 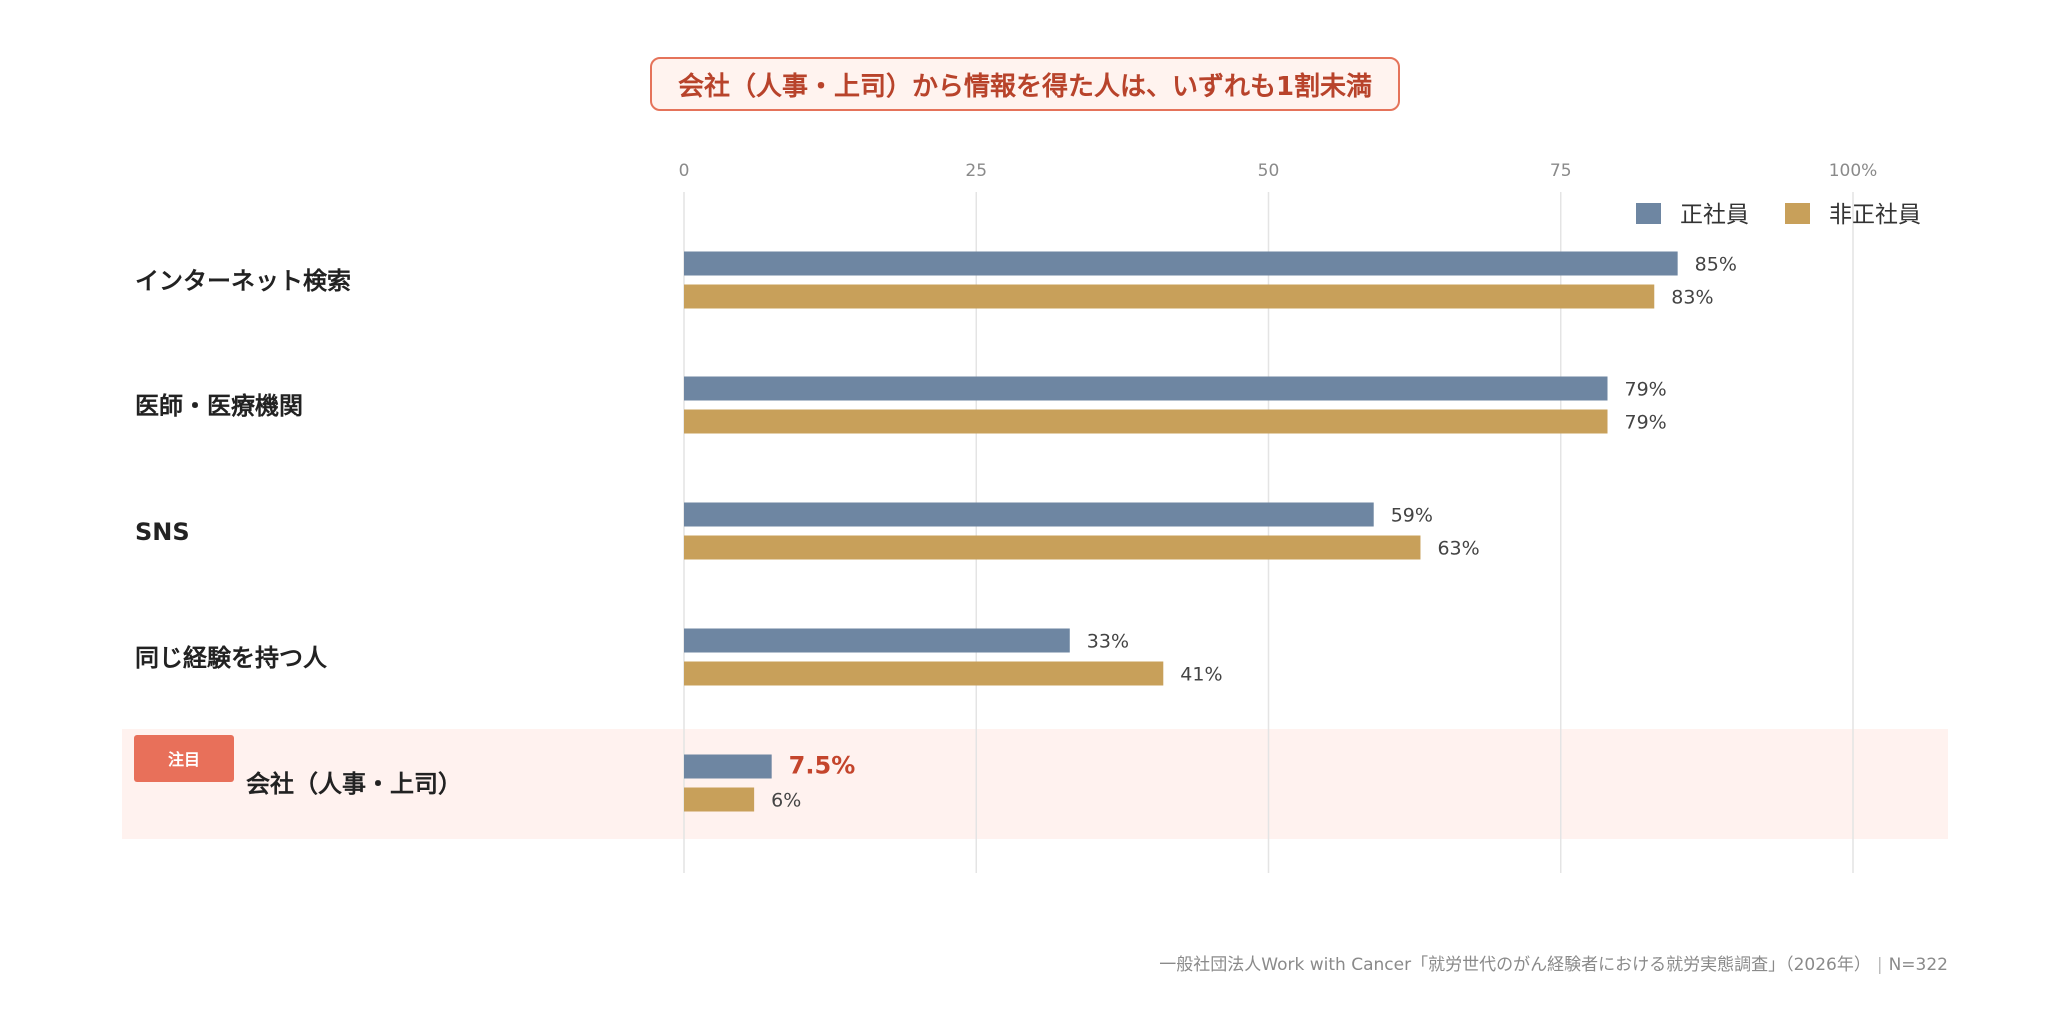 What do you see at coordinates (1875, 215) in the screenshot?
I see `legend-label: 非正社員` at bounding box center [1875, 215].